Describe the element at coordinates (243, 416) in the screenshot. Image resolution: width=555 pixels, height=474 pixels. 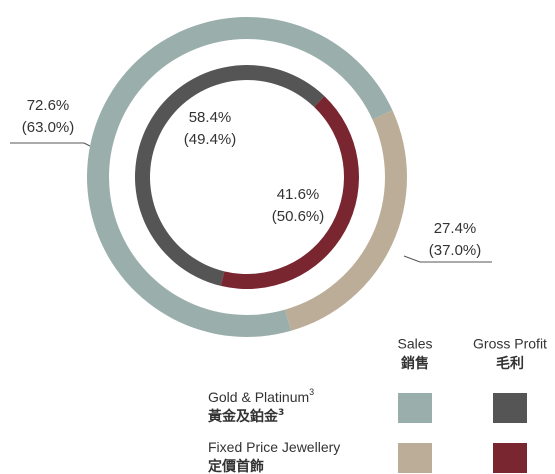
I see `legend-label-zh-text: 黃金及鉑金` at that location.